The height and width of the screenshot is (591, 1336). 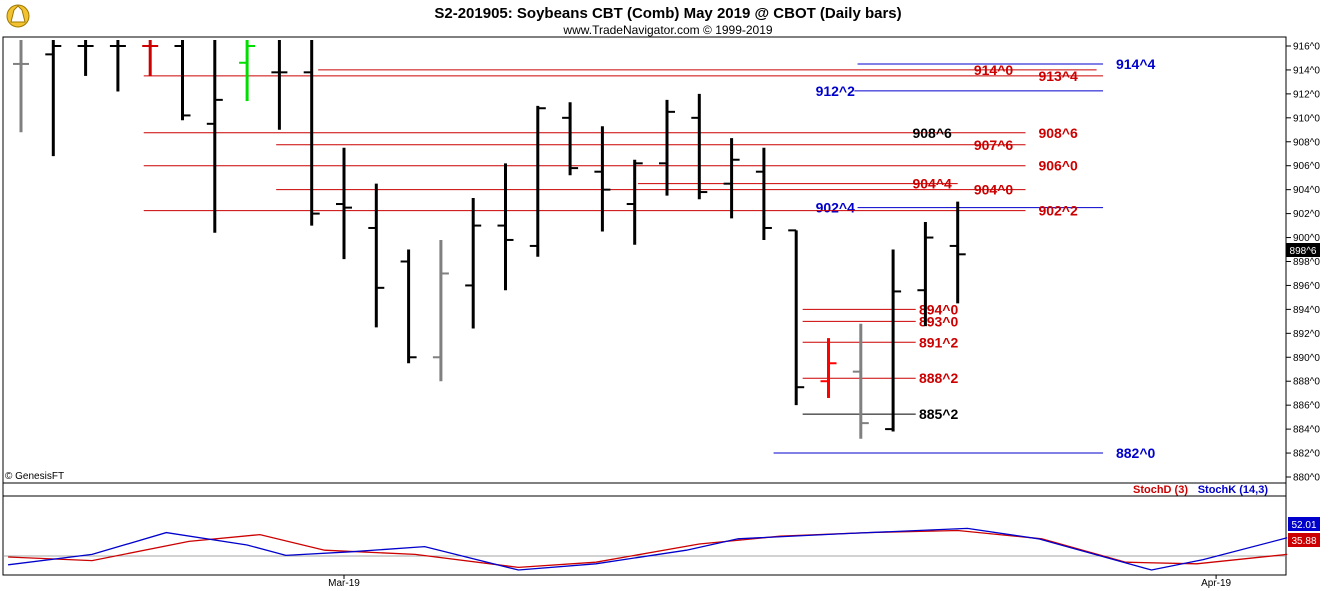 What do you see at coordinates (994, 190) in the screenshot?
I see `level-label: 904^0` at bounding box center [994, 190].